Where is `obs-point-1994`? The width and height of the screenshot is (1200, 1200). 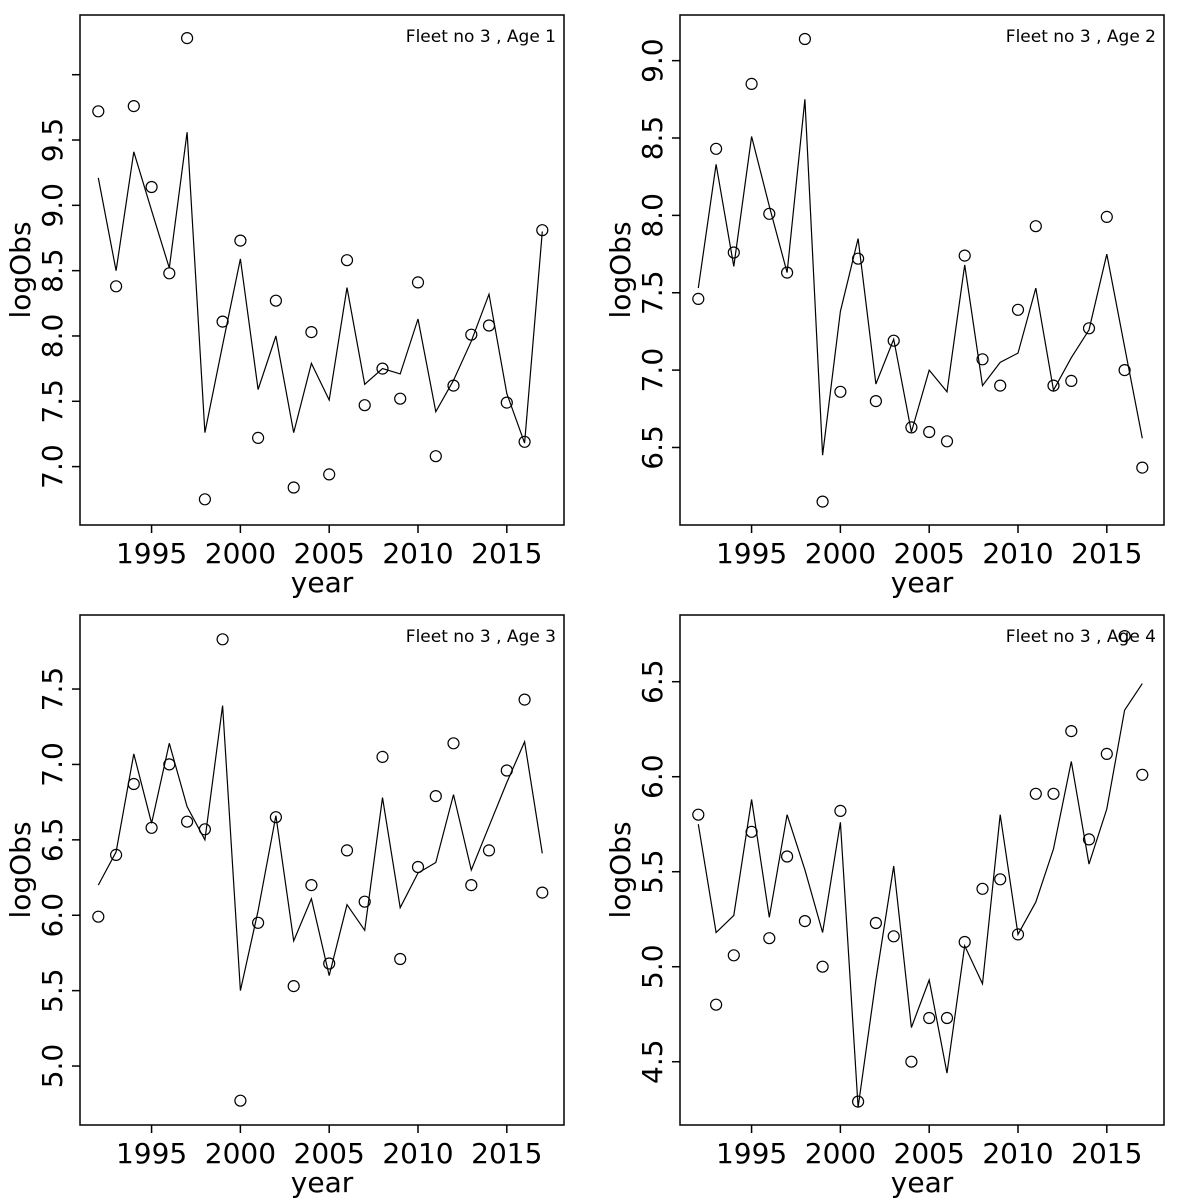 obs-point-1994 is located at coordinates (133, 784).